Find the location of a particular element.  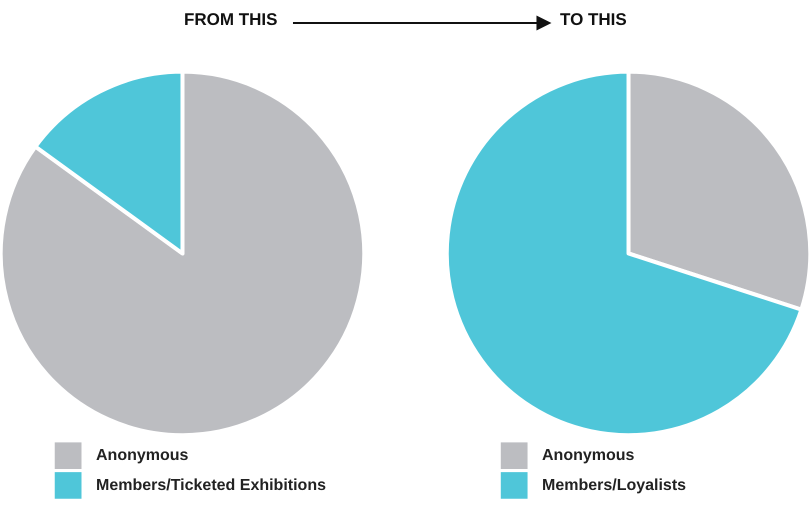

chart-title: TO THIS is located at coordinates (593, 19).